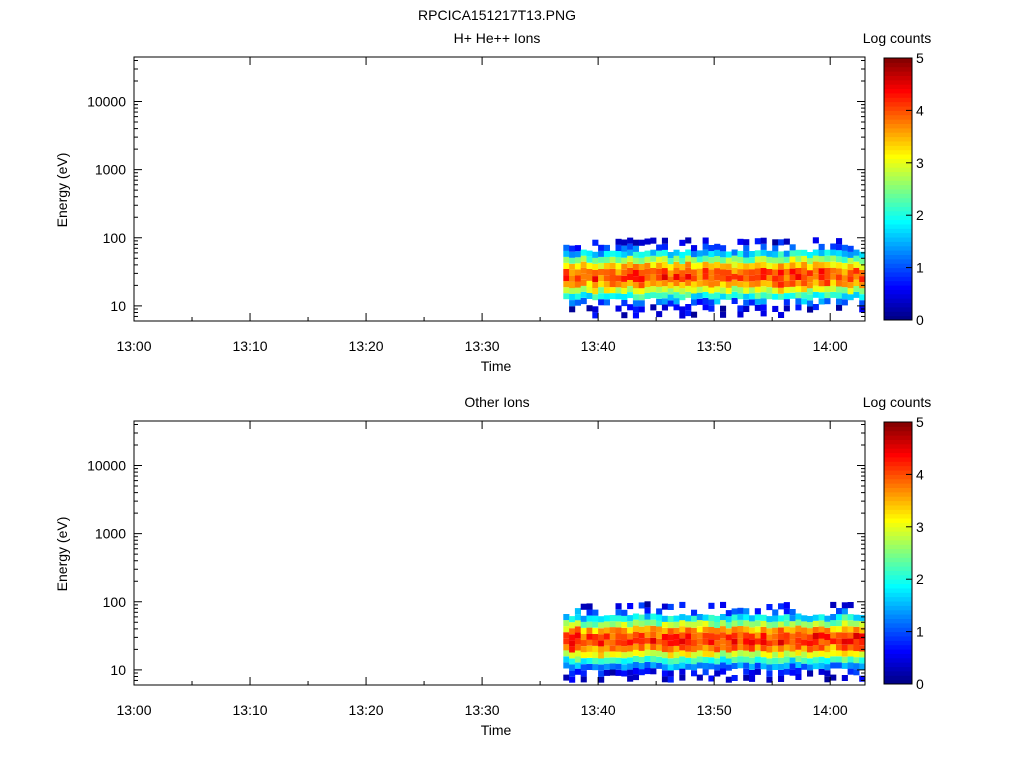 The image size is (1024, 773). I want to click on colorbar: 0 1 2 3 4 5, so click(903, 189).